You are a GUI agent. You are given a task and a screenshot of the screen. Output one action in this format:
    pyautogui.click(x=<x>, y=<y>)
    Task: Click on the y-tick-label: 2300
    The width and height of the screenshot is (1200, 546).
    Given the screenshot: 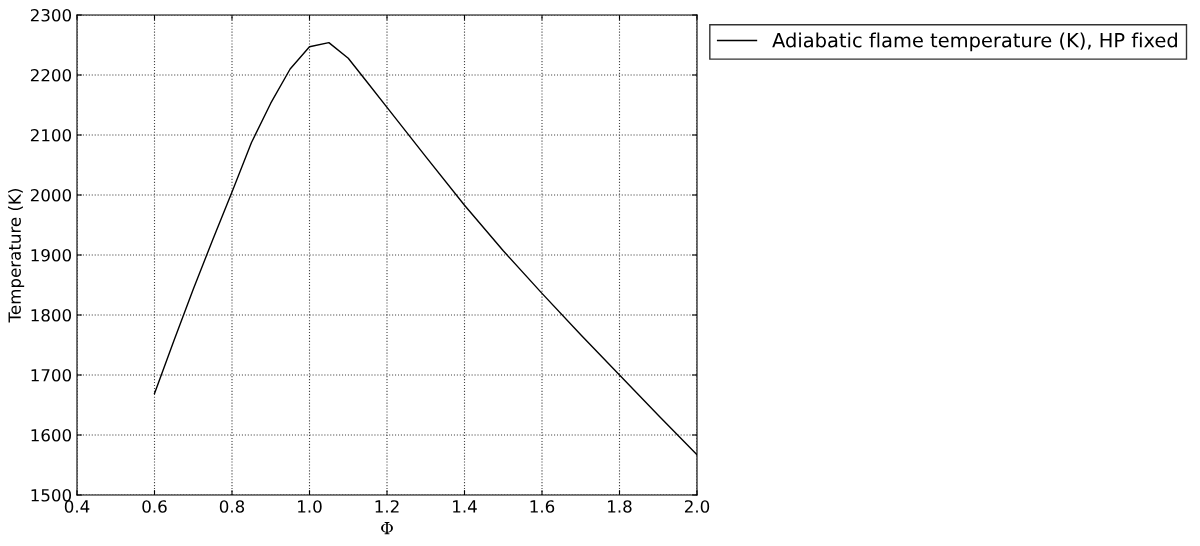 What is the action you would take?
    pyautogui.click(x=51, y=15)
    